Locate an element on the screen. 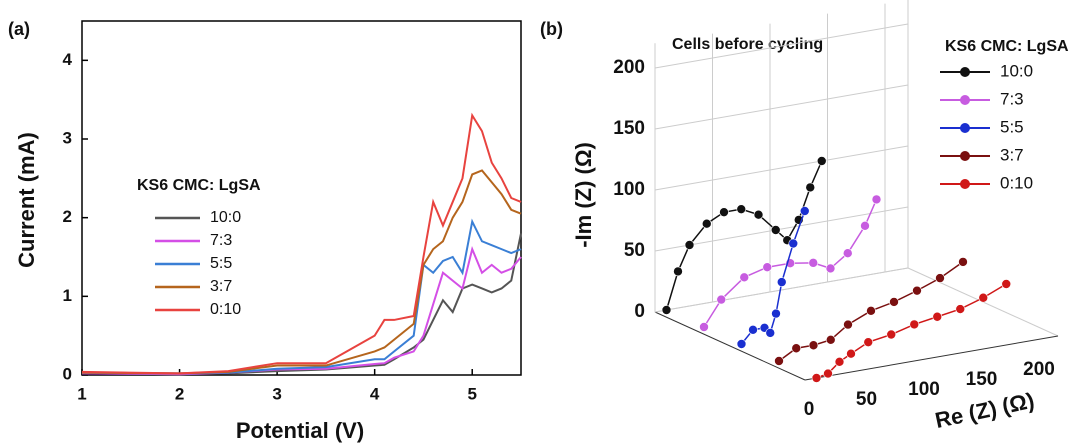 Image resolution: width=1088 pixels, height=448 pixels. x-tick-label: 4 is located at coordinates (375, 393).